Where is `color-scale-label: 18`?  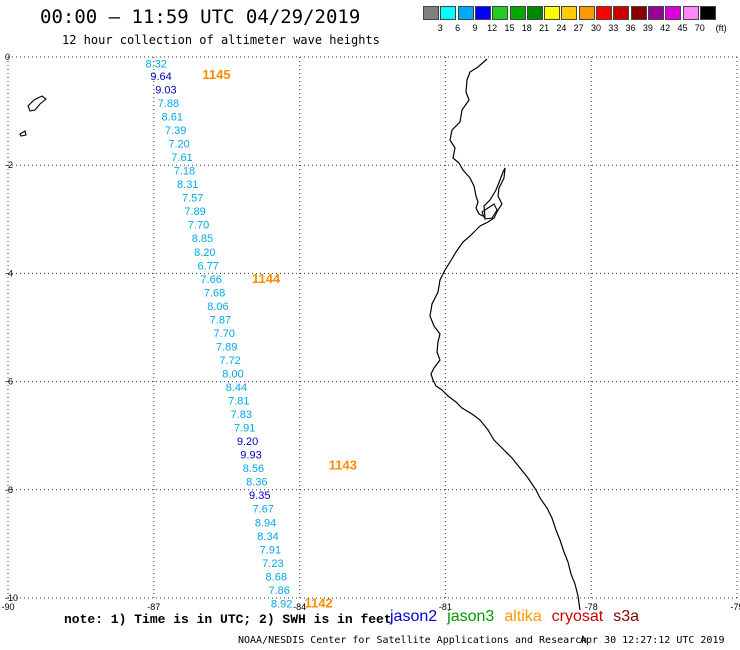 color-scale-label: 18 is located at coordinates (526, 28).